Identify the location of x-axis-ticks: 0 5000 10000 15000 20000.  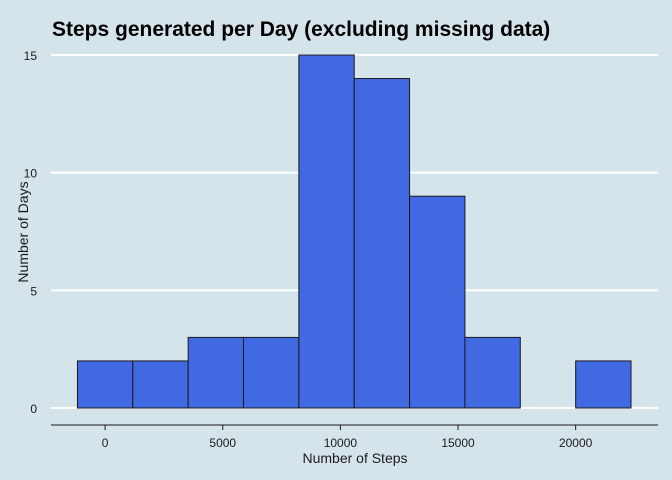
(347, 437).